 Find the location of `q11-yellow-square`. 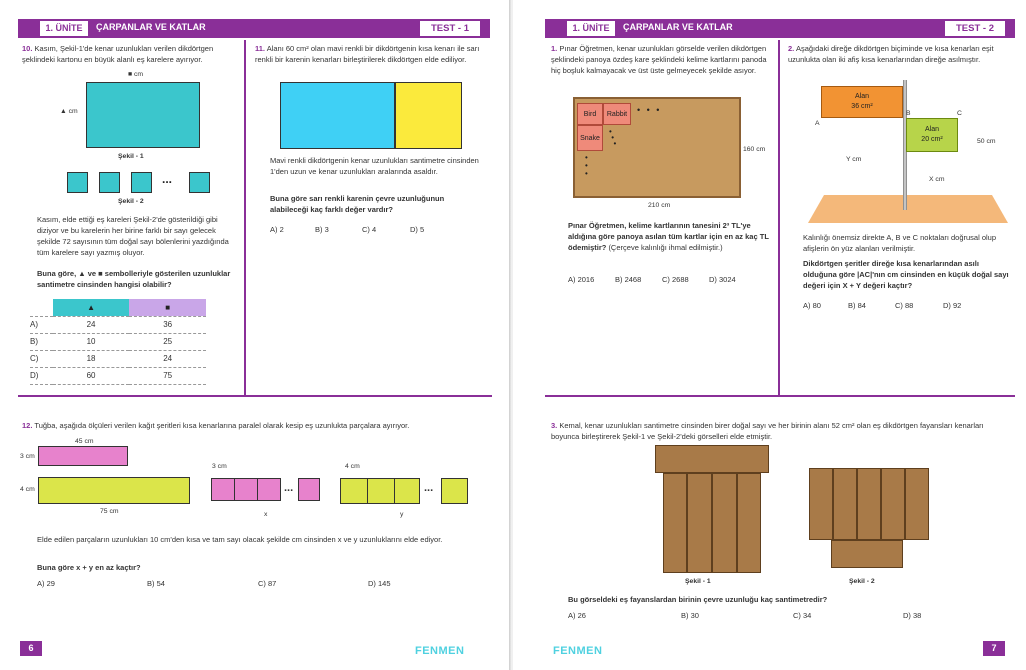

q11-yellow-square is located at coordinates (428, 115).